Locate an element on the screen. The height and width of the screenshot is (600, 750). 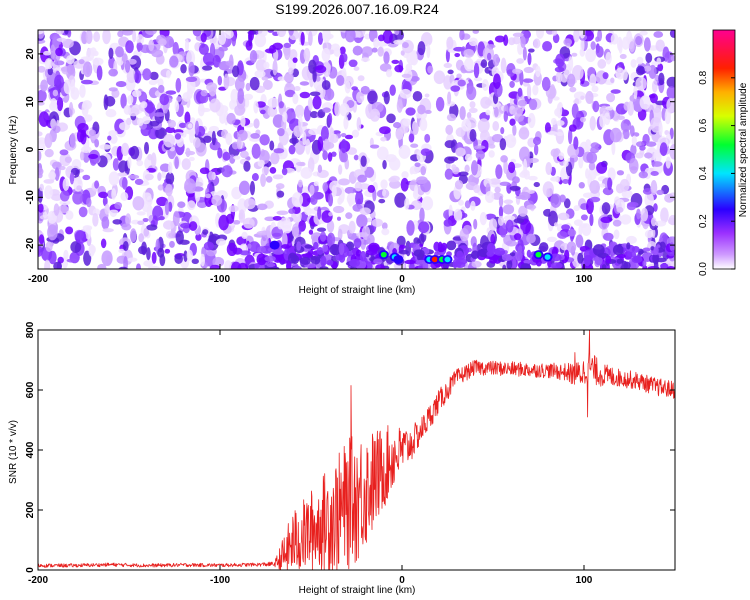
spectrogram-y-label: Frequency (Hz) is located at coordinates (13, 150).